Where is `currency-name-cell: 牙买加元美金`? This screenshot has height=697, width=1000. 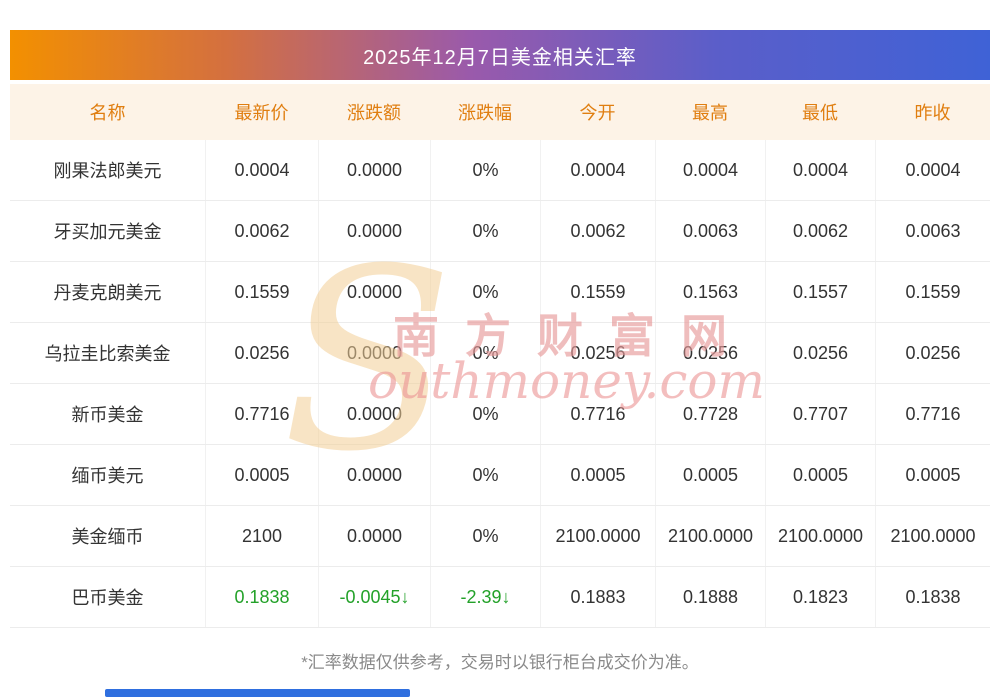 currency-name-cell: 牙买加元美金 is located at coordinates (107, 232).